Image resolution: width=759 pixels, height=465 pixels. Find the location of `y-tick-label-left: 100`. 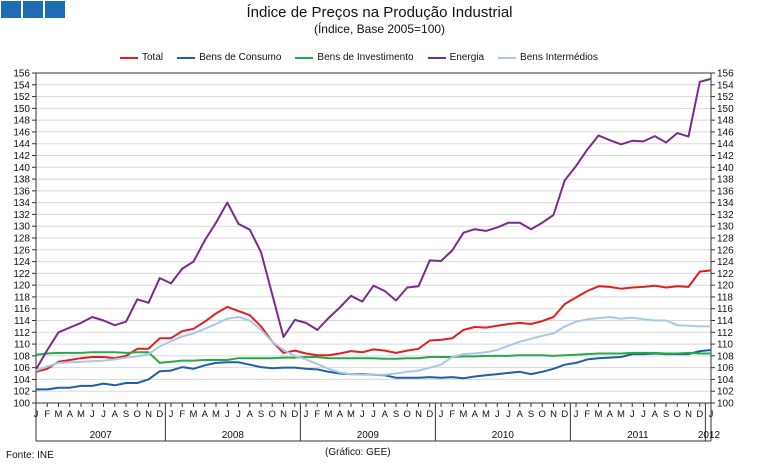

y-tick-label-left: 100 is located at coordinates (21, 404).